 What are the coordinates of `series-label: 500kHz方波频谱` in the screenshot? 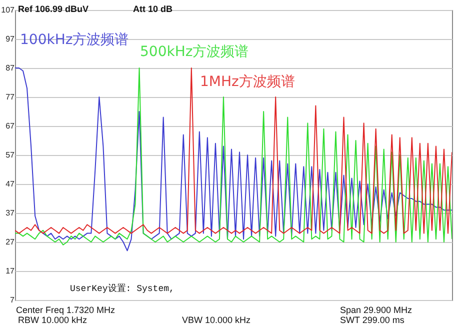 It's located at (194, 52).